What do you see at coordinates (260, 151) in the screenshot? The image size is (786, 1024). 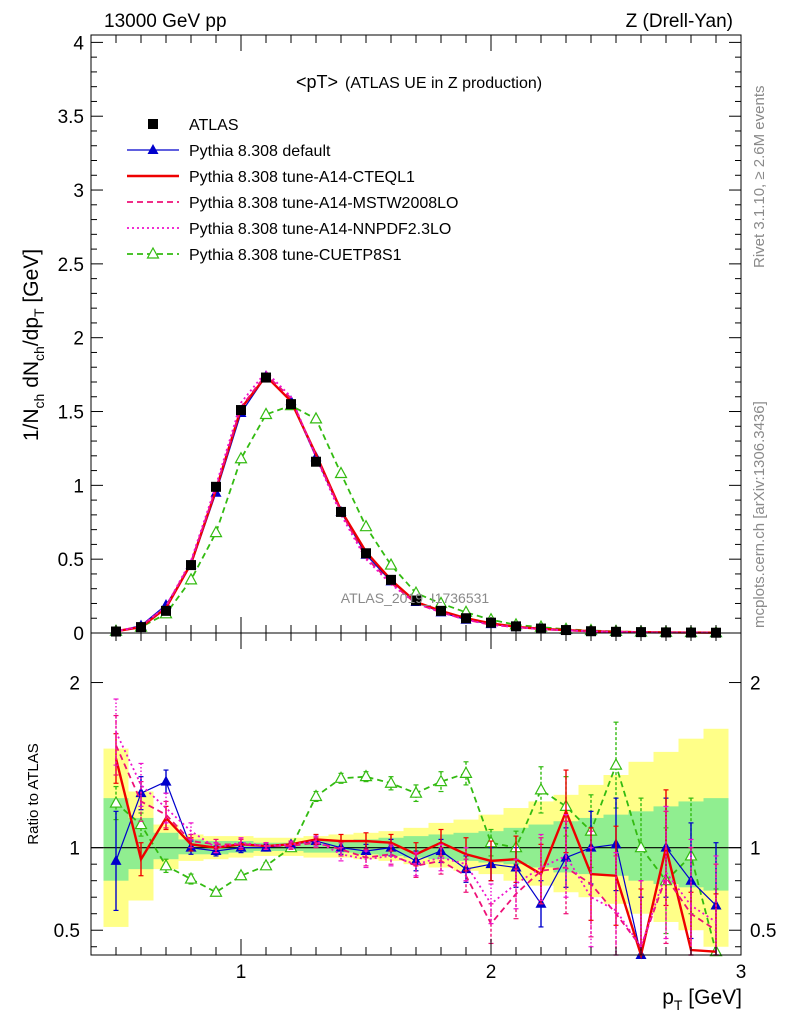 I see `legend-label: Pythia 8.308 default` at bounding box center [260, 151].